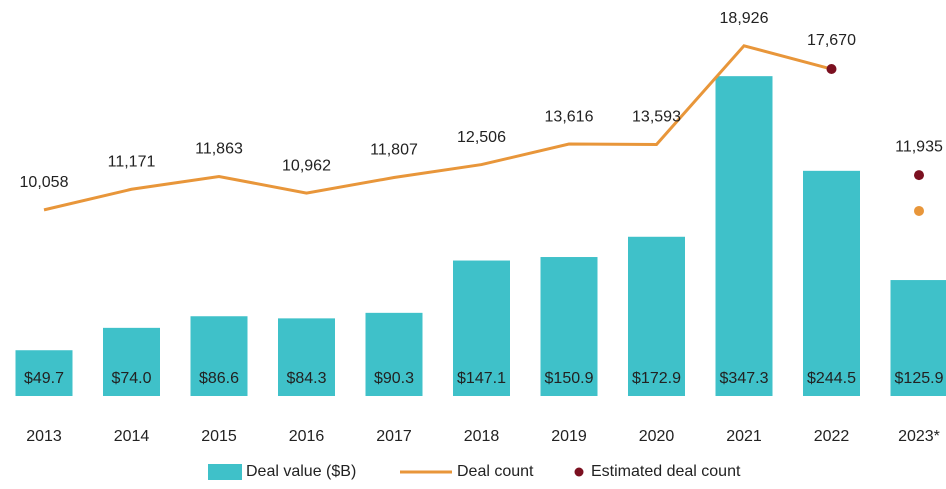 This screenshot has height=489, width=946. Describe the element at coordinates (44, 436) in the screenshot. I see `x-tick-label: 2013` at that location.